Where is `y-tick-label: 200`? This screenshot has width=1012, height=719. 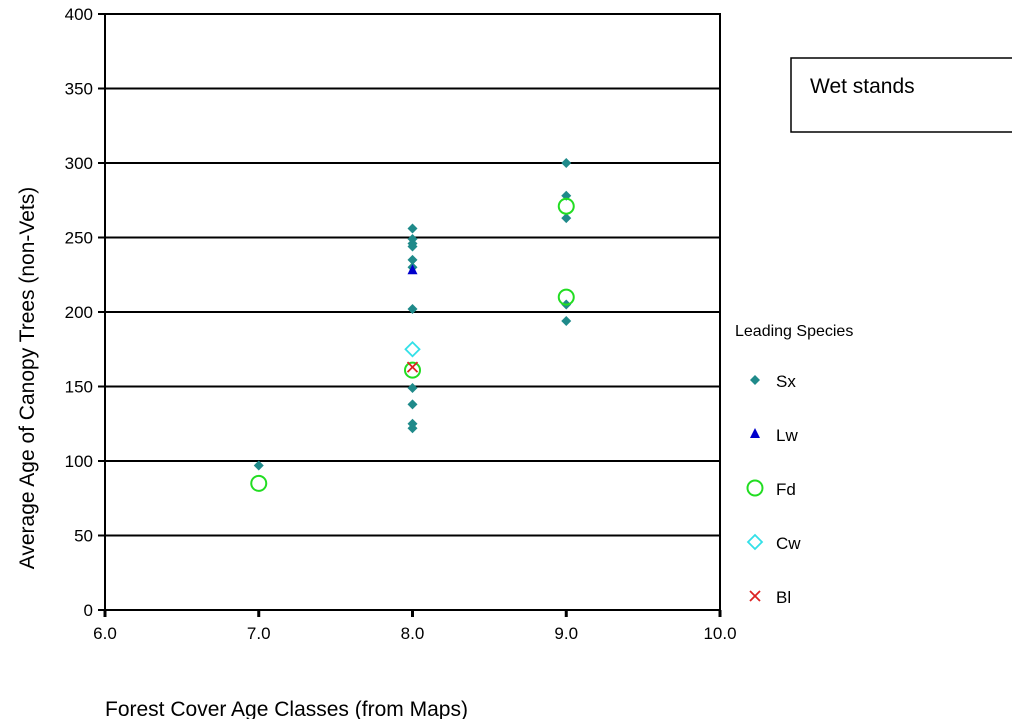 y-tick-label: 200 is located at coordinates (79, 312).